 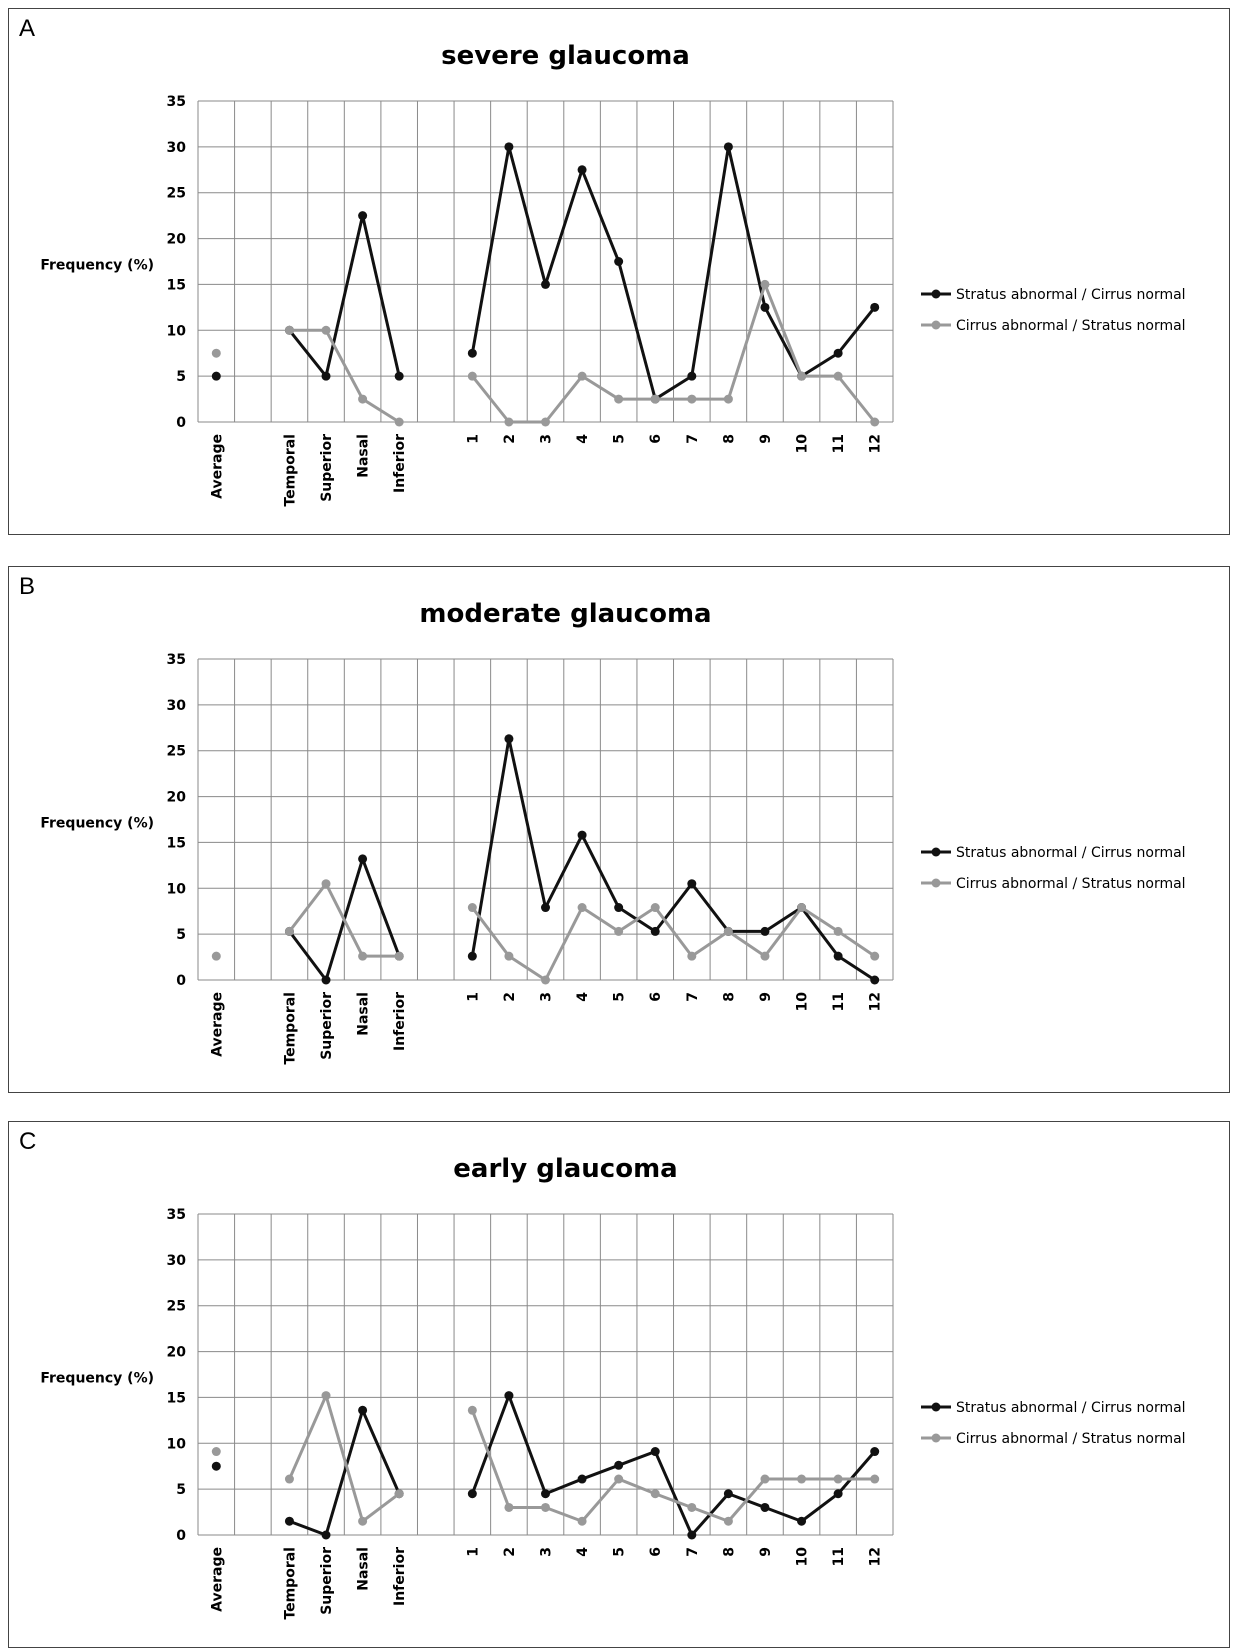 I want to click on y-tick-label: 25, so click(x=176, y=1307).